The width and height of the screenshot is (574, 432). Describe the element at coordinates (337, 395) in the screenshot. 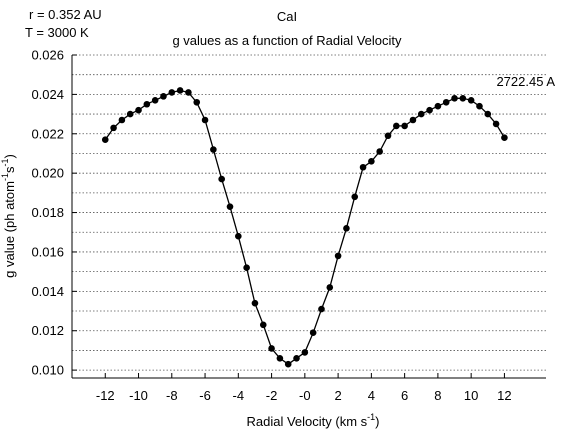

I see `x-tick-label: 2` at that location.